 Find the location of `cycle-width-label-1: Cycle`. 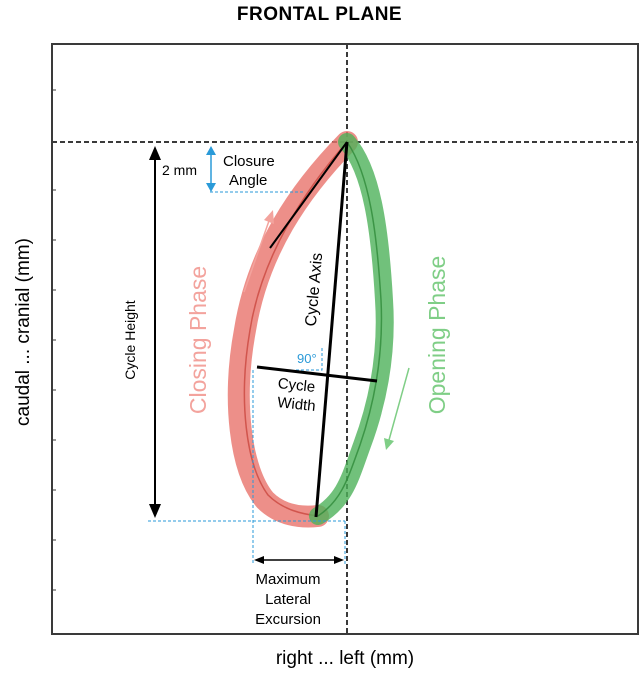

cycle-width-label-1: Cycle is located at coordinates (296, 385).